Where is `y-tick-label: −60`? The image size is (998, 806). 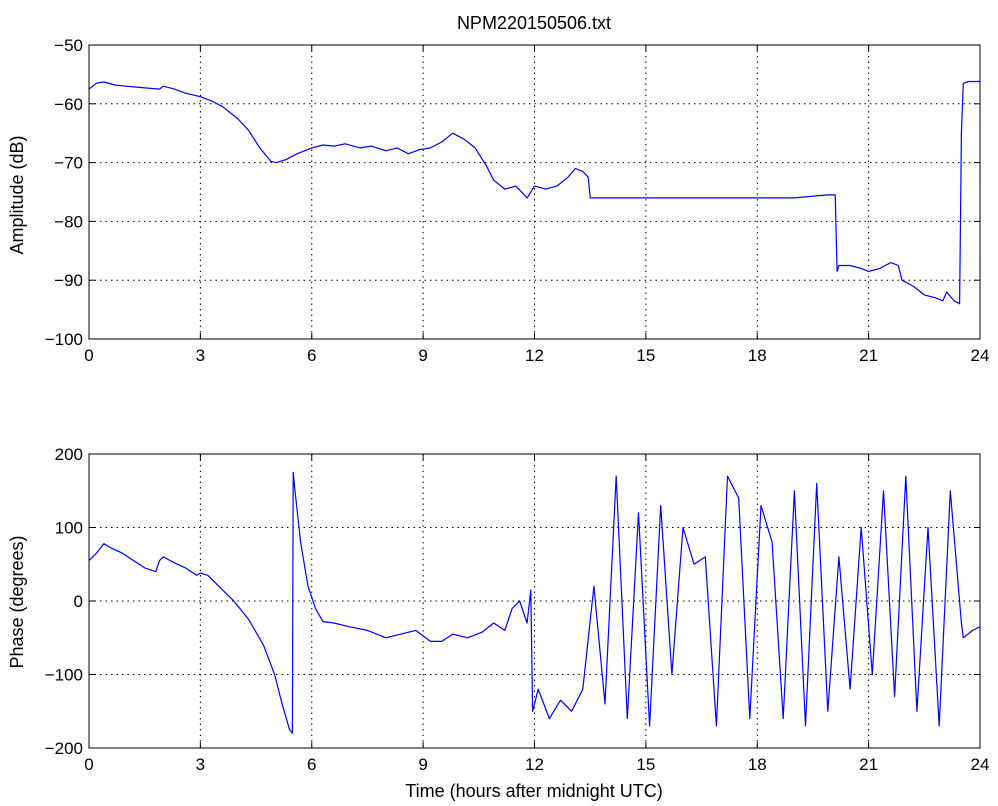 y-tick-label: −60 is located at coordinates (68, 104).